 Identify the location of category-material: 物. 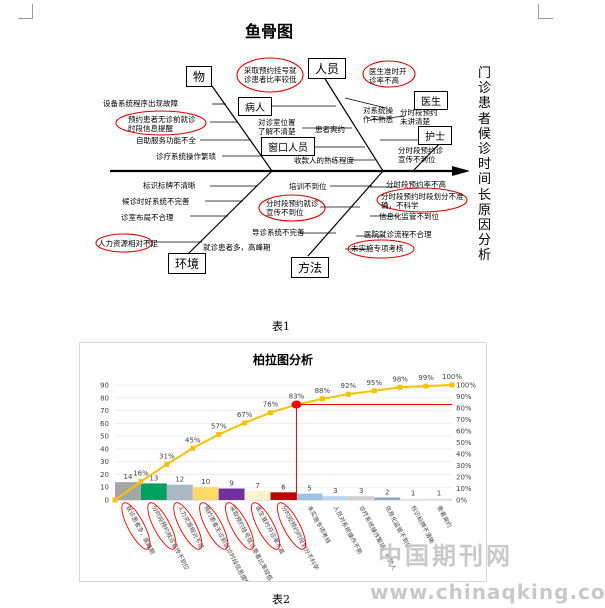
(199, 76).